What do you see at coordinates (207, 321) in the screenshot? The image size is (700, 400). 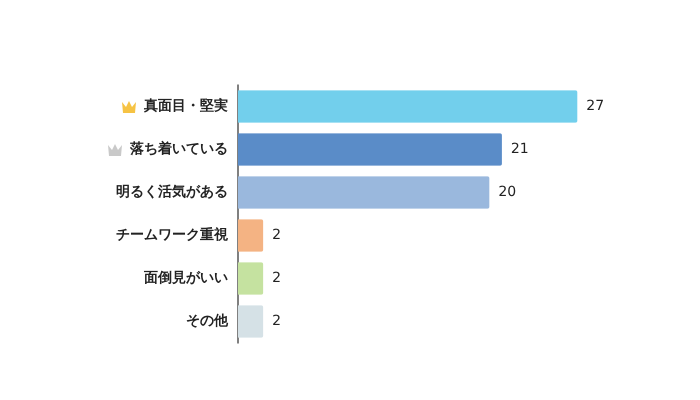 I see `y-tick-label: その他` at bounding box center [207, 321].